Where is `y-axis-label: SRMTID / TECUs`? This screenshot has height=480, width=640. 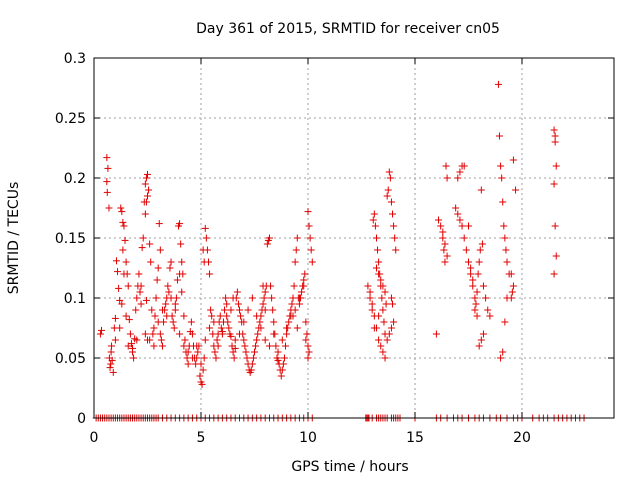
y-axis-label: SRMTID / TECUs is located at coordinates (14, 238).